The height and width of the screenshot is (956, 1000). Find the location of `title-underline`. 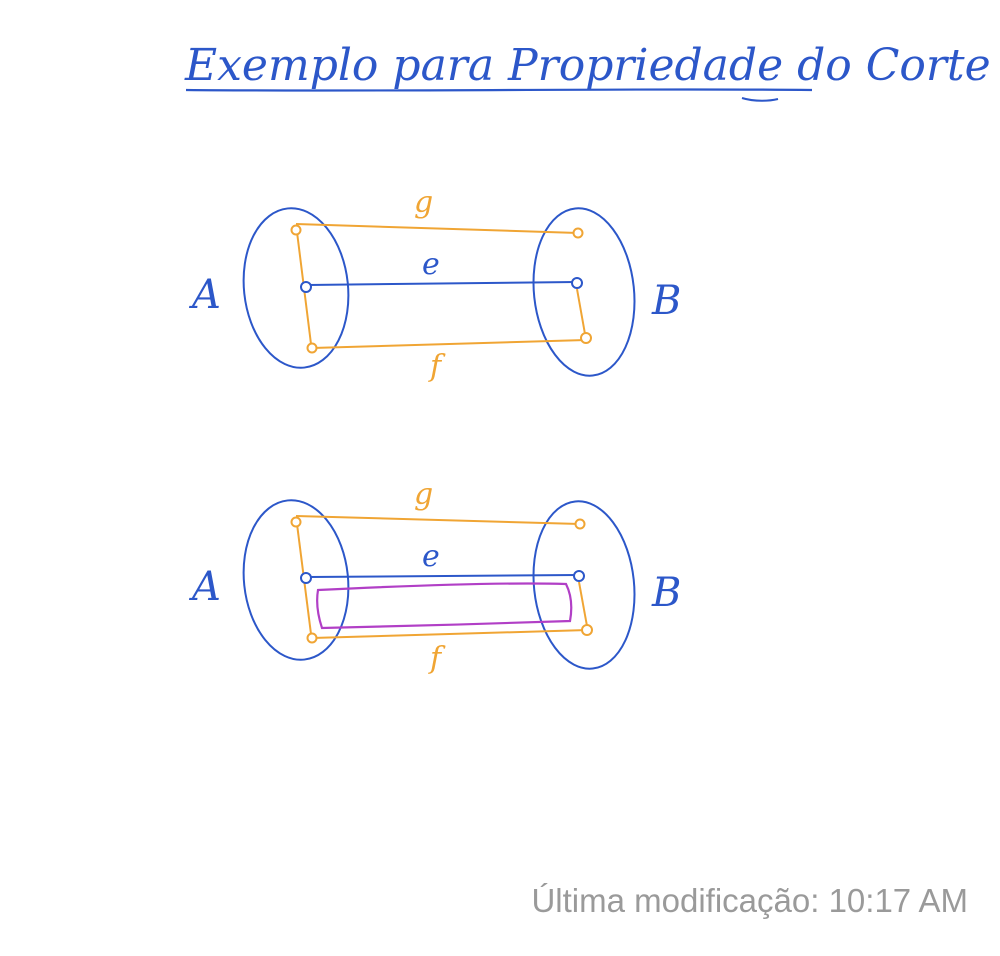

title-underline is located at coordinates (499, 90).